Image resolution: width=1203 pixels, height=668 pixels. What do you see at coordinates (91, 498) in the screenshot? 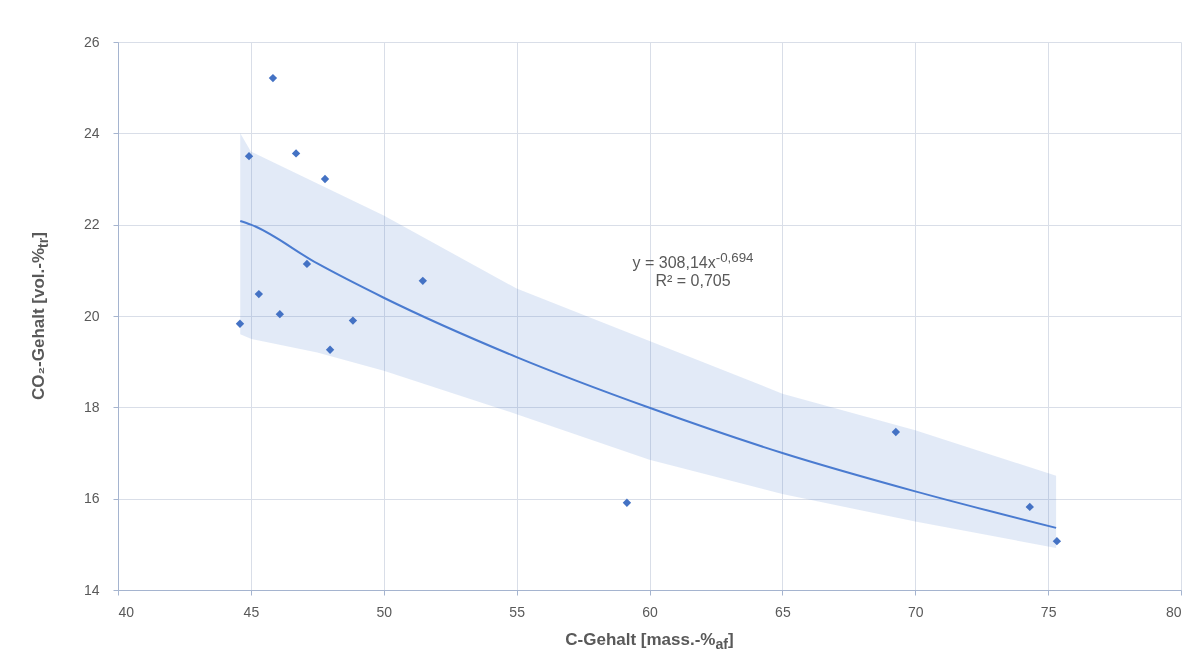
I see `y-tick-label: 16` at bounding box center [91, 498].